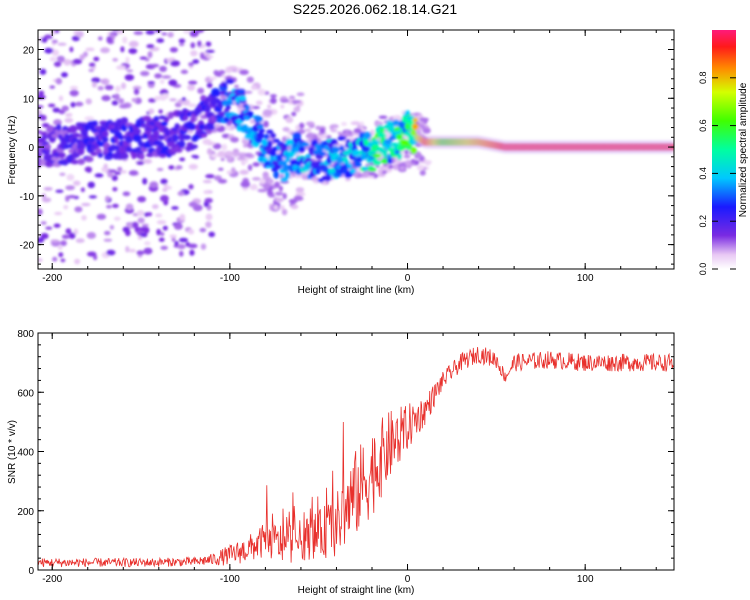  I want to click on colorbar-tick-label: 0.4, so click(703, 173).